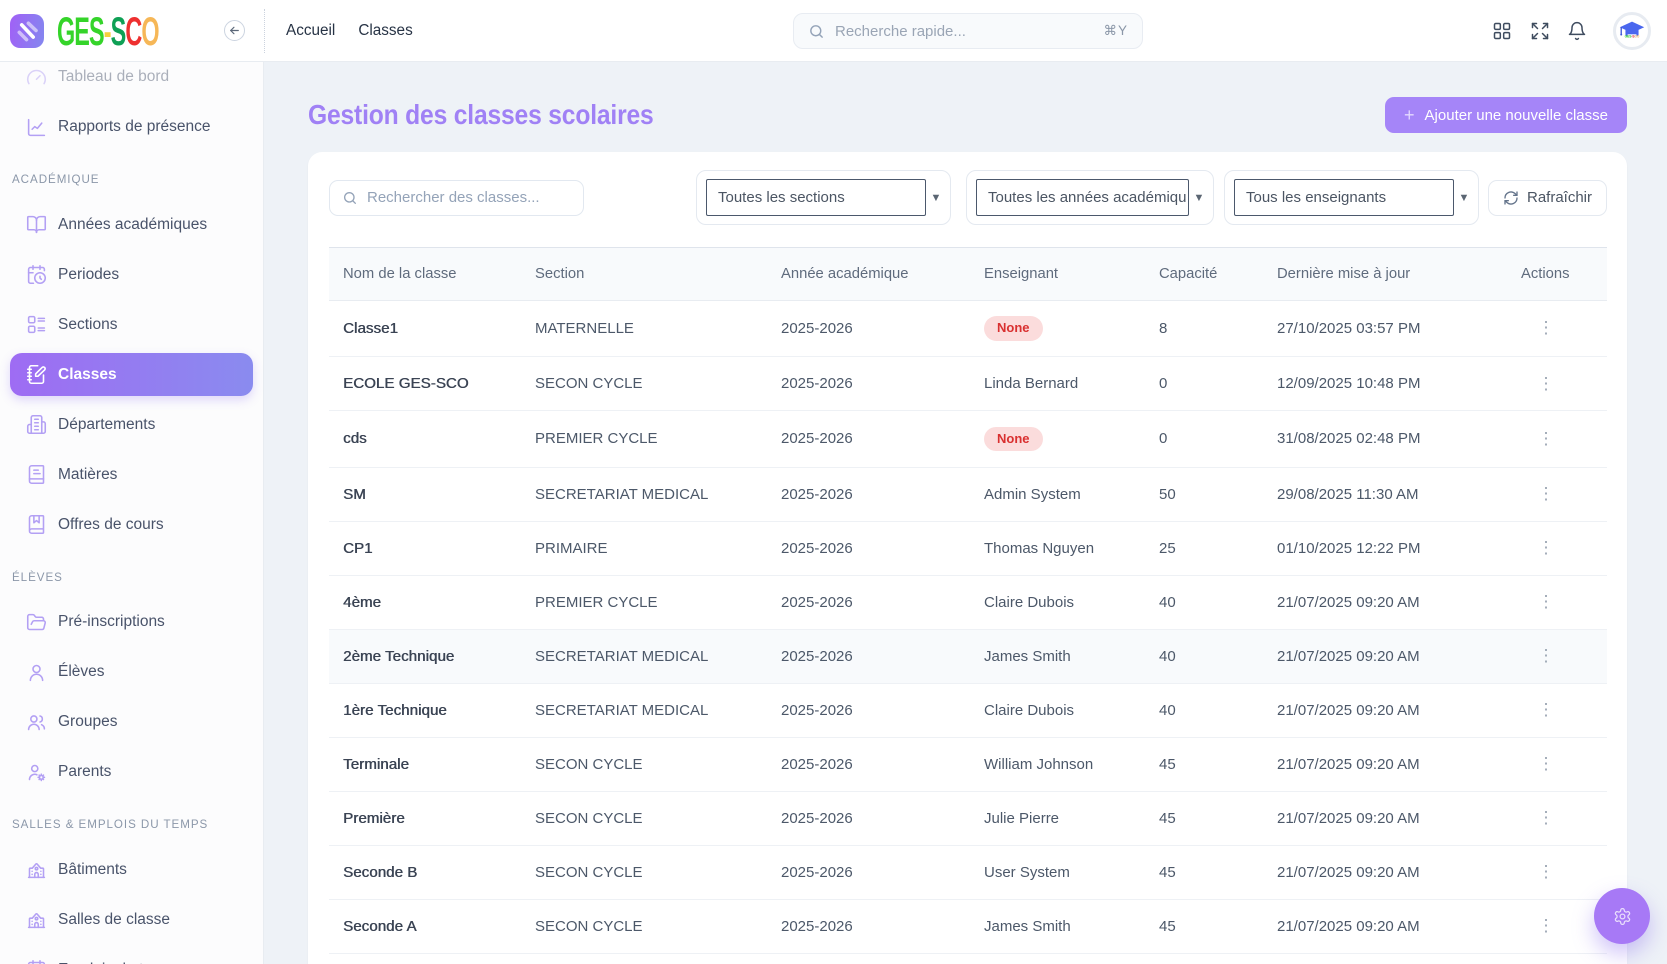 This screenshot has width=1667, height=964. What do you see at coordinates (1632, 36) in the screenshot?
I see `svg-text: GES-SCO` at bounding box center [1632, 36].